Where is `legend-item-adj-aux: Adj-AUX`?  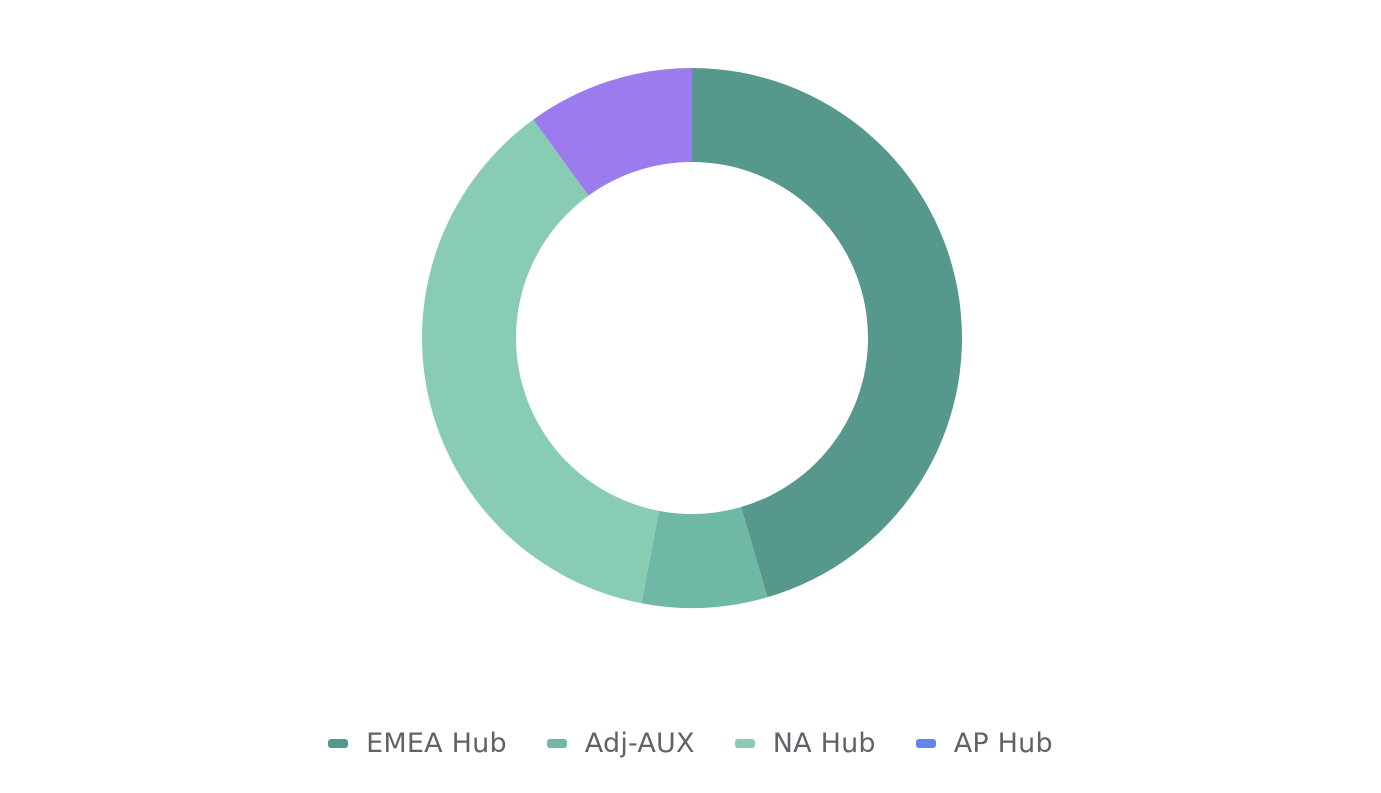
legend-item-adj-aux: Adj-AUX is located at coordinates (620, 743).